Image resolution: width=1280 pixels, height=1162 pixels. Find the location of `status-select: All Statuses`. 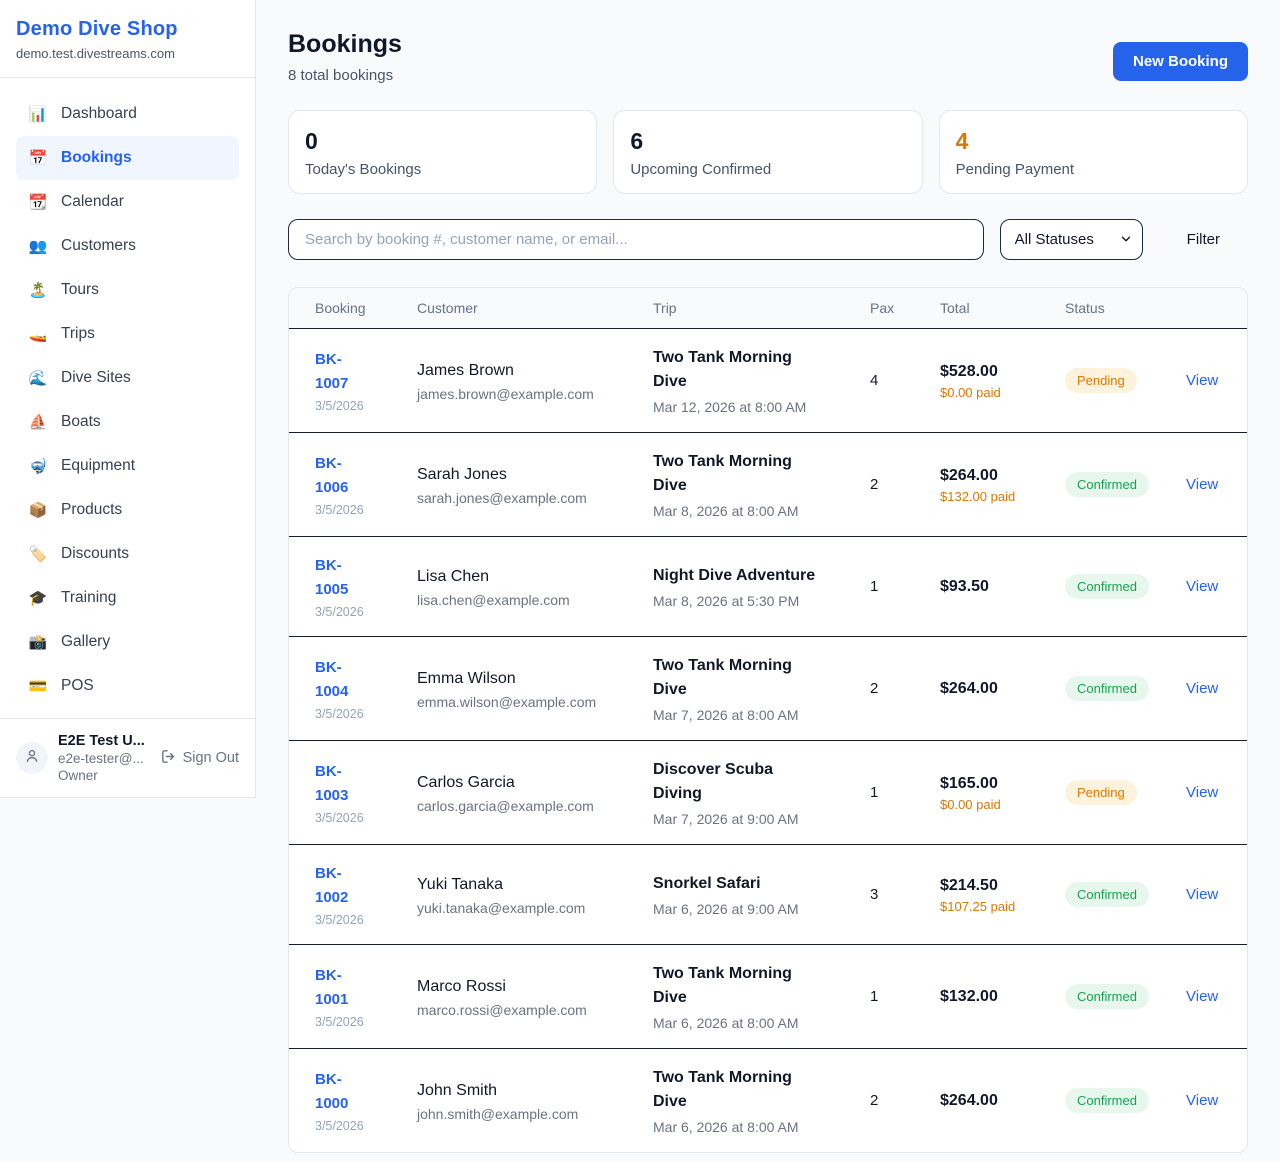

status-select: All Statuses is located at coordinates (1071, 239).